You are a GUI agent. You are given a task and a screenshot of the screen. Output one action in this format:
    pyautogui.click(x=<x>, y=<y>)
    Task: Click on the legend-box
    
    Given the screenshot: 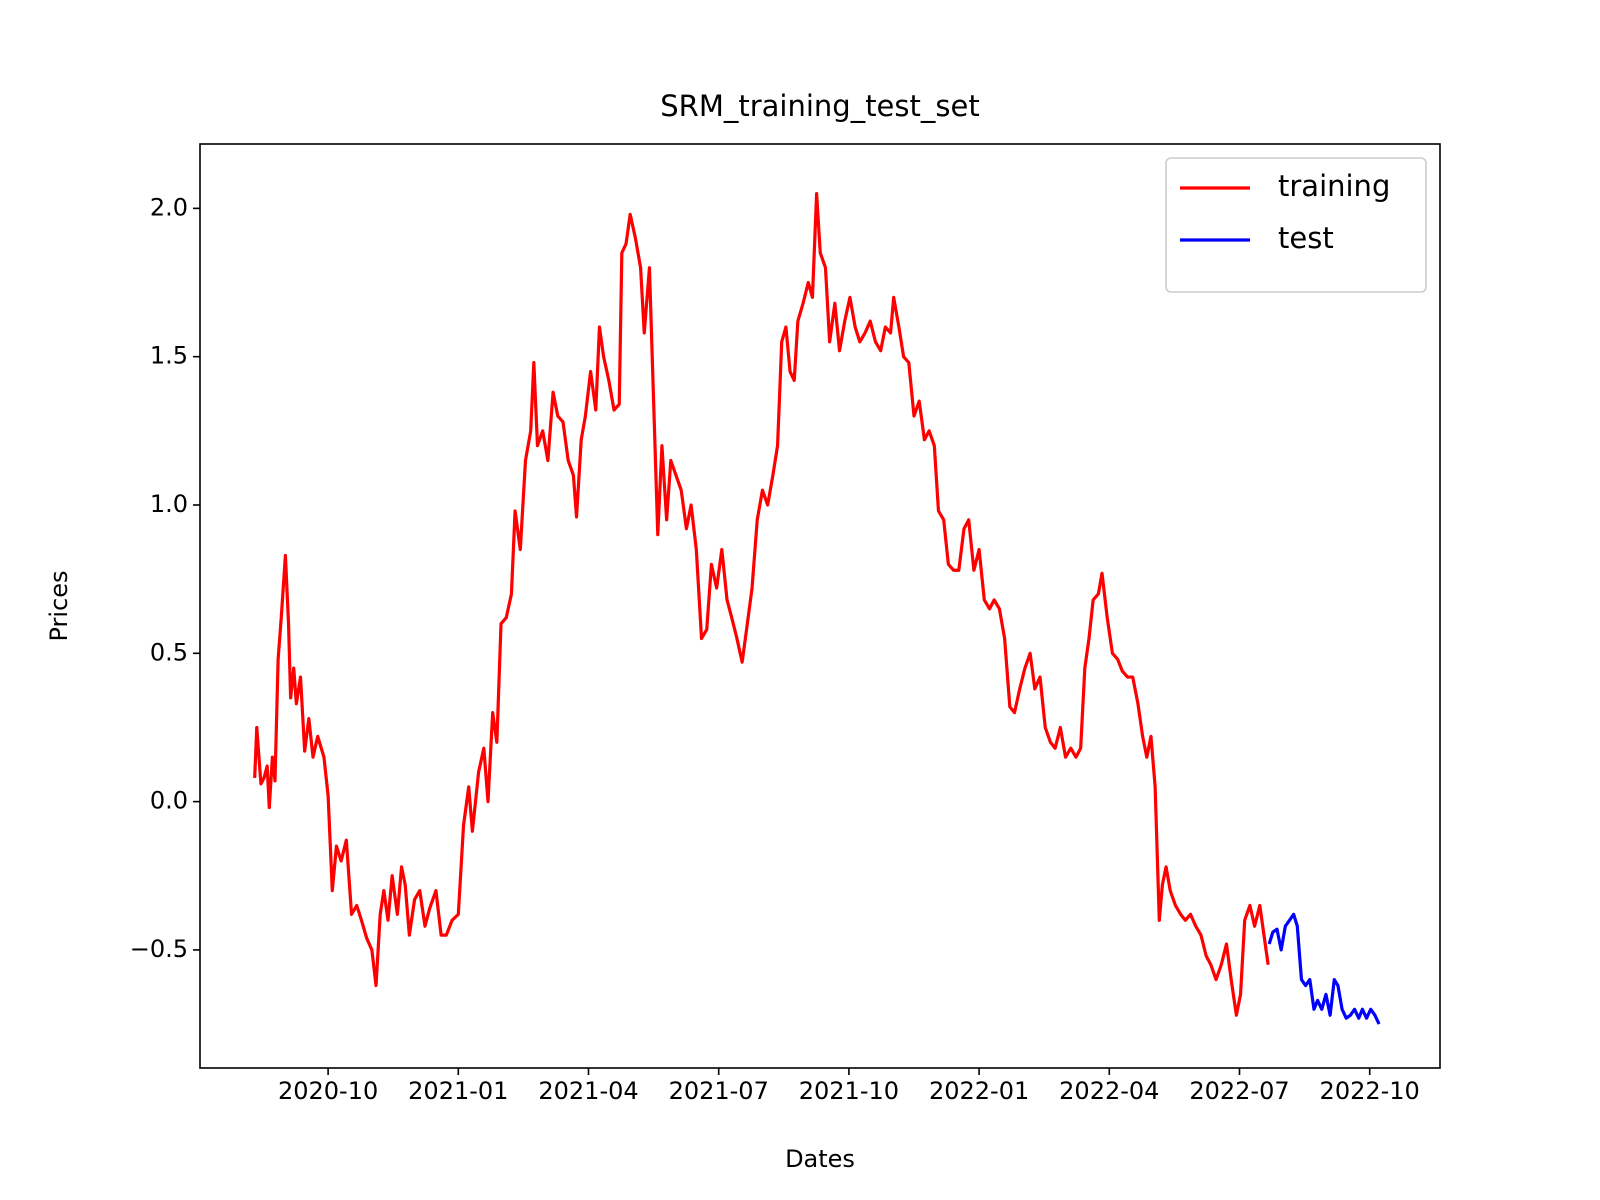 What is the action you would take?
    pyautogui.click(x=1296, y=225)
    